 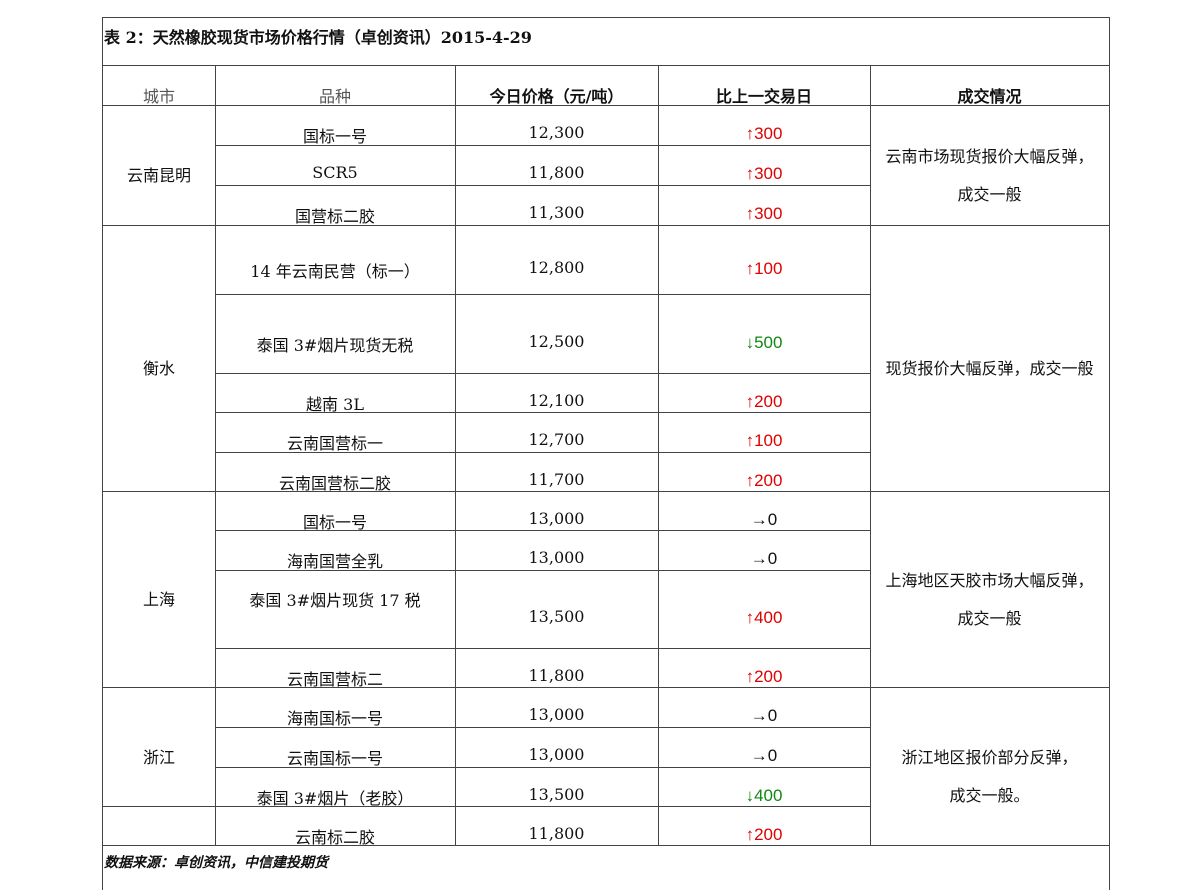 What do you see at coordinates (334, 561) in the screenshot?
I see `variety-cell: 海南国营全乳` at bounding box center [334, 561].